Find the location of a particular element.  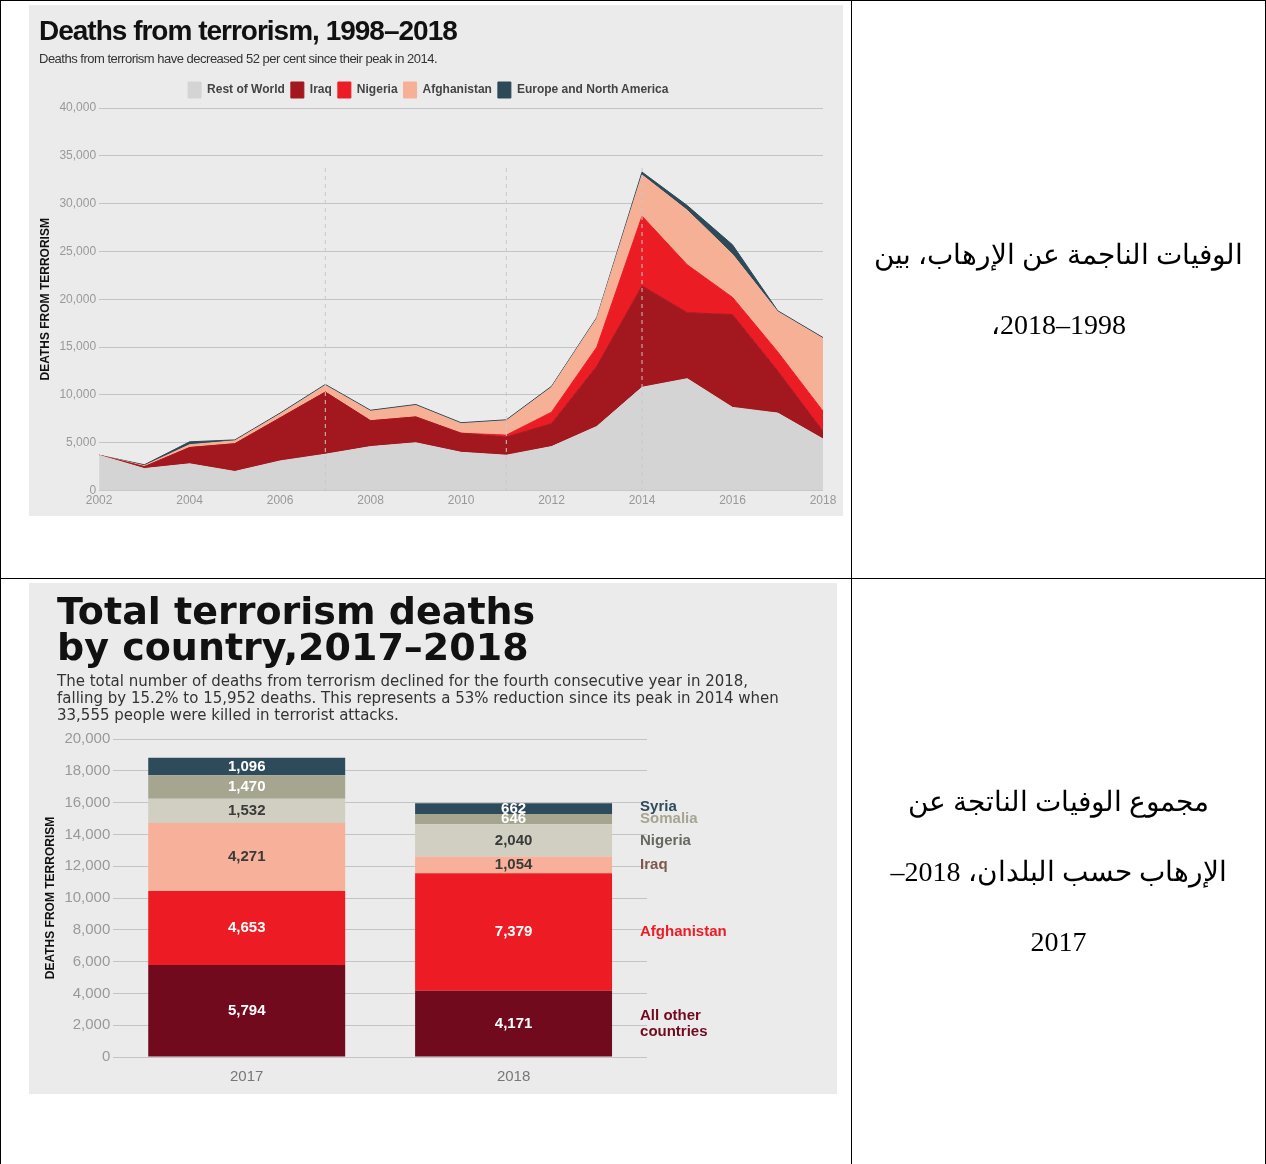

data-label: 1,470 is located at coordinates (246, 786).